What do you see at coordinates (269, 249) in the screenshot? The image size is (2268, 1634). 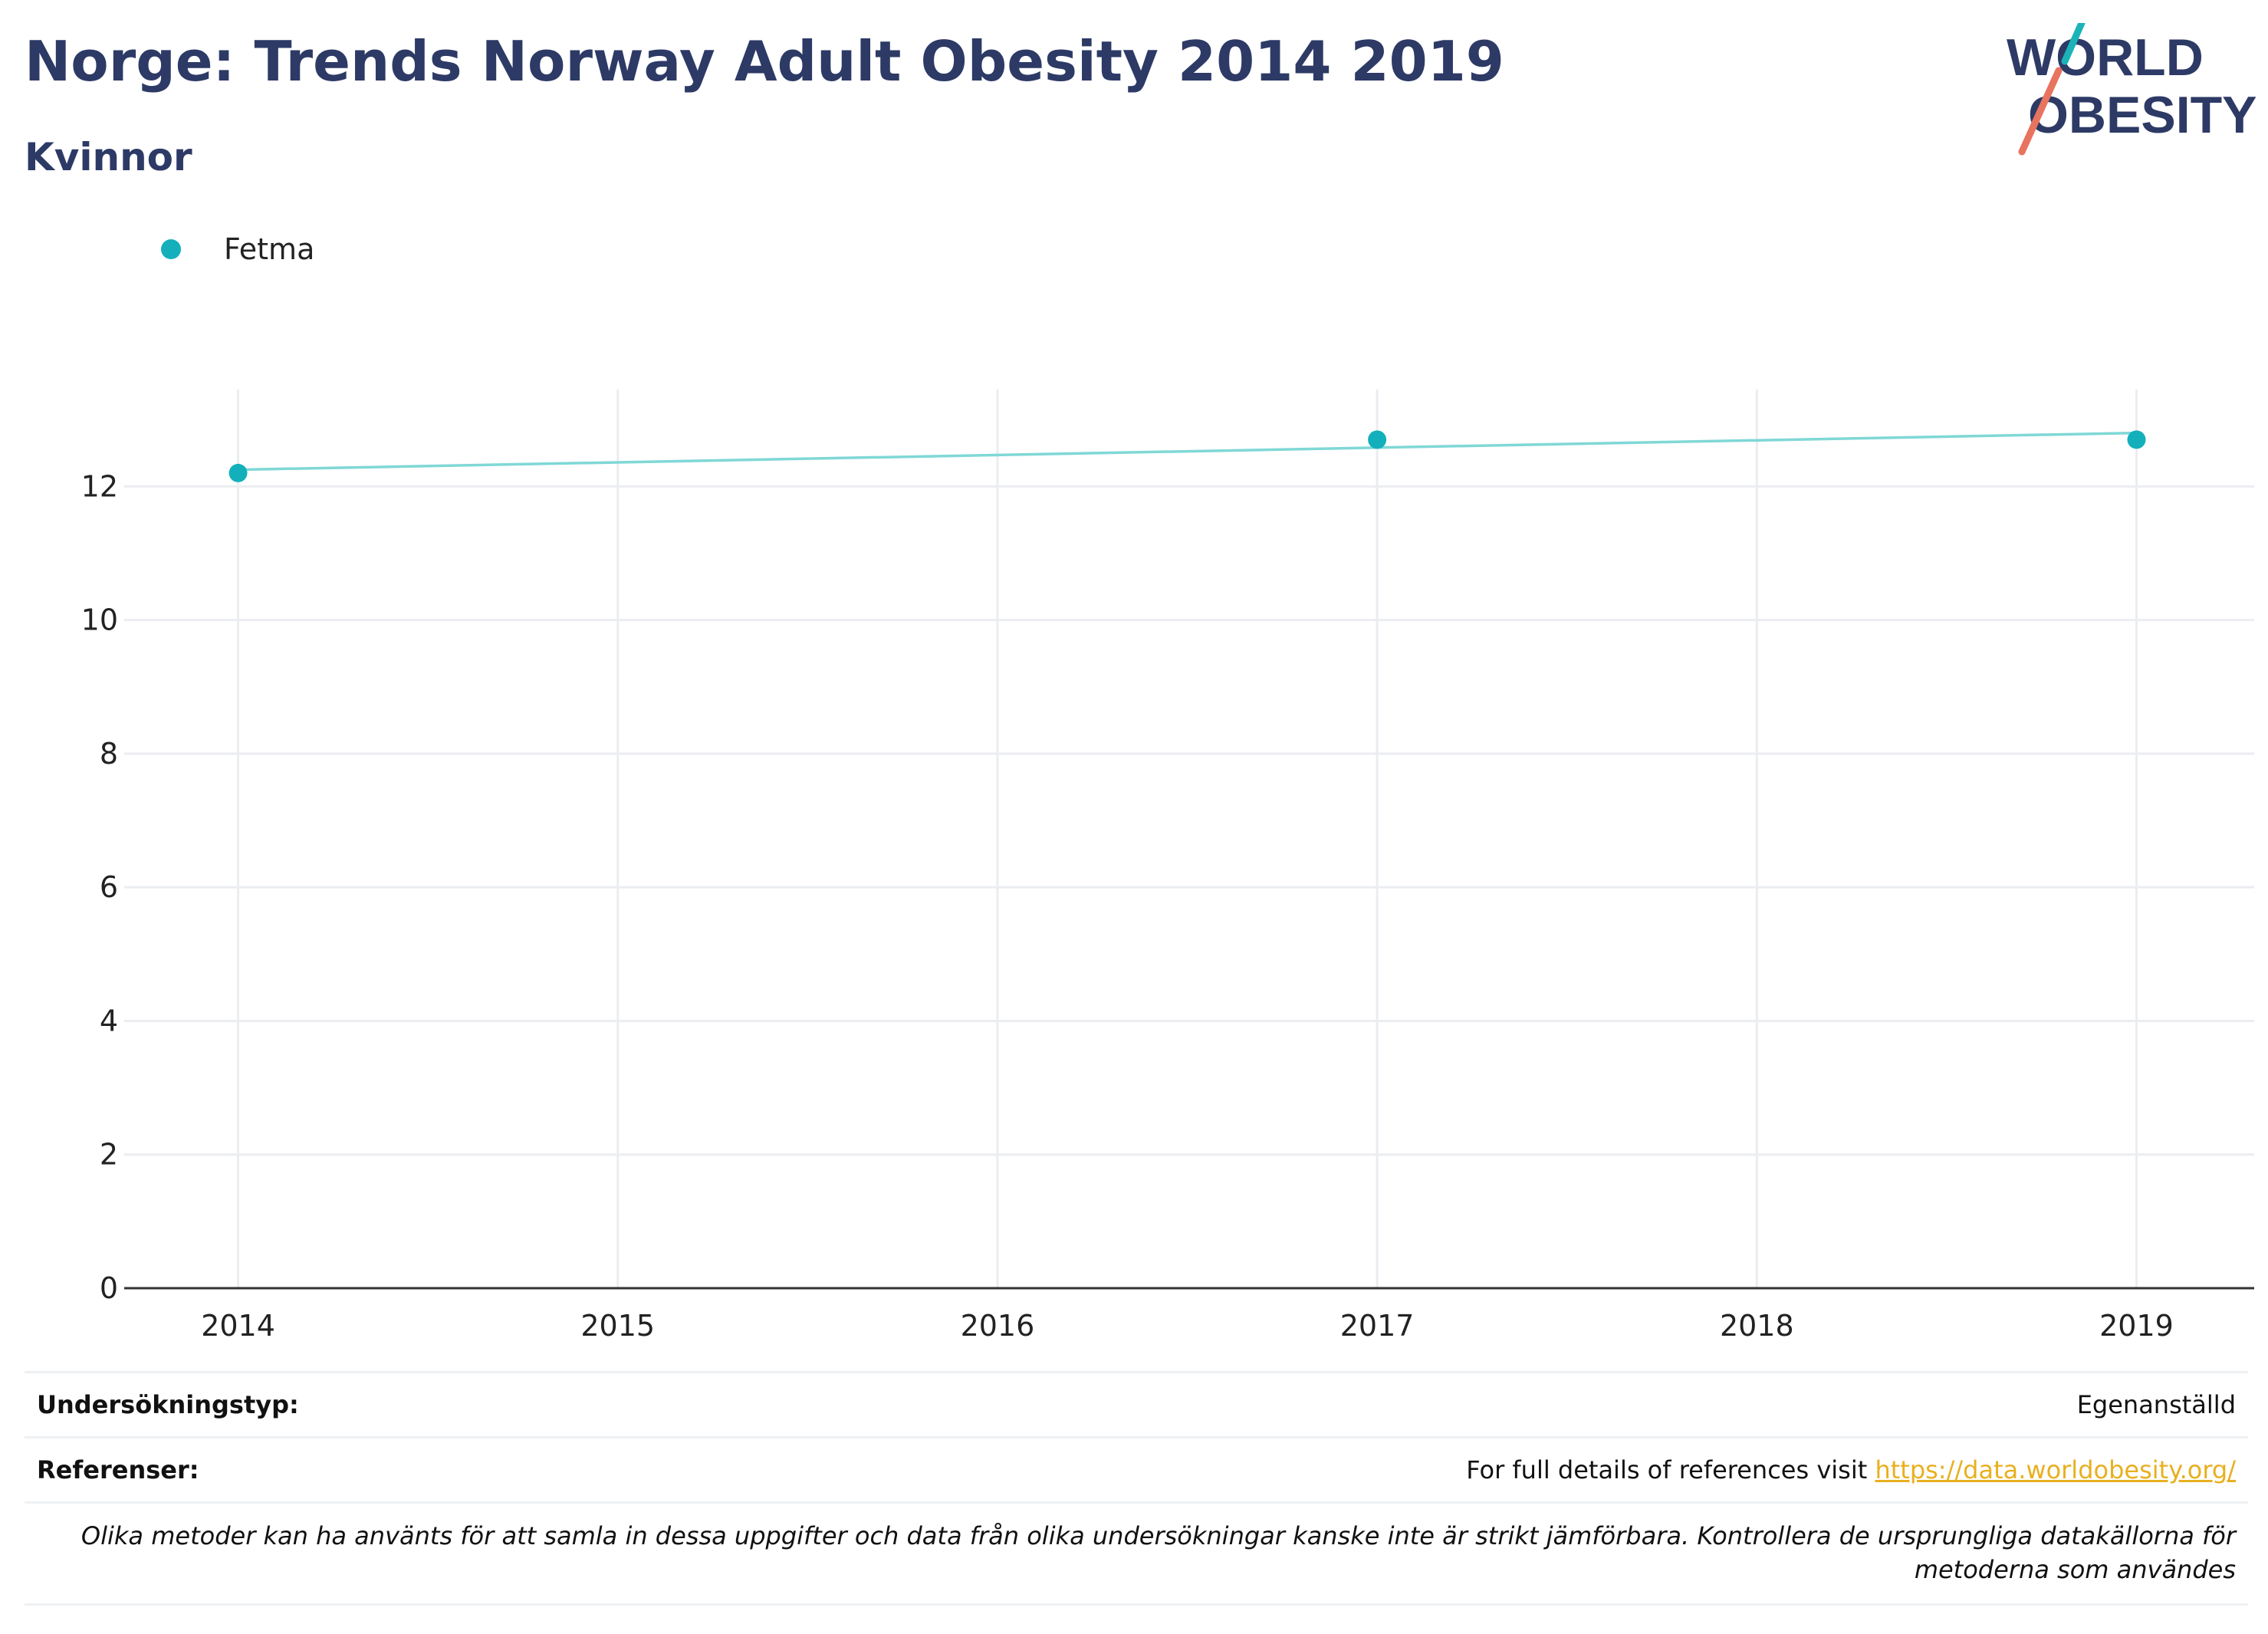 I see `legend-label-fetma: Fetma` at bounding box center [269, 249].